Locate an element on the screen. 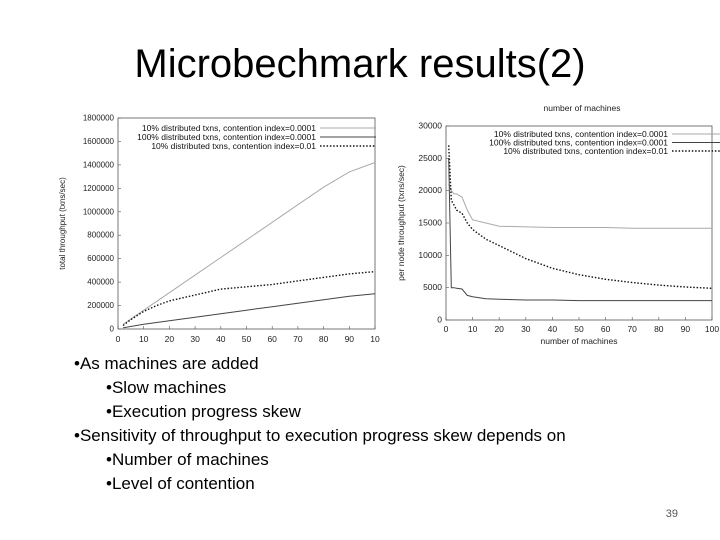 The width and height of the screenshot is (720, 540). y-tick-label: 200000 is located at coordinates (100, 305).